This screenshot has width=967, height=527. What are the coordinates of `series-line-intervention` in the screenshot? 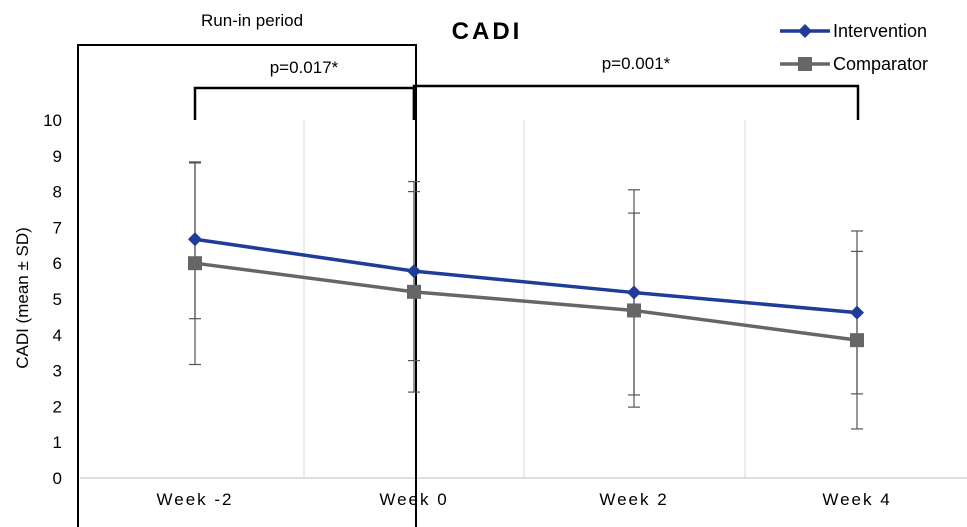 It's located at (526, 276).